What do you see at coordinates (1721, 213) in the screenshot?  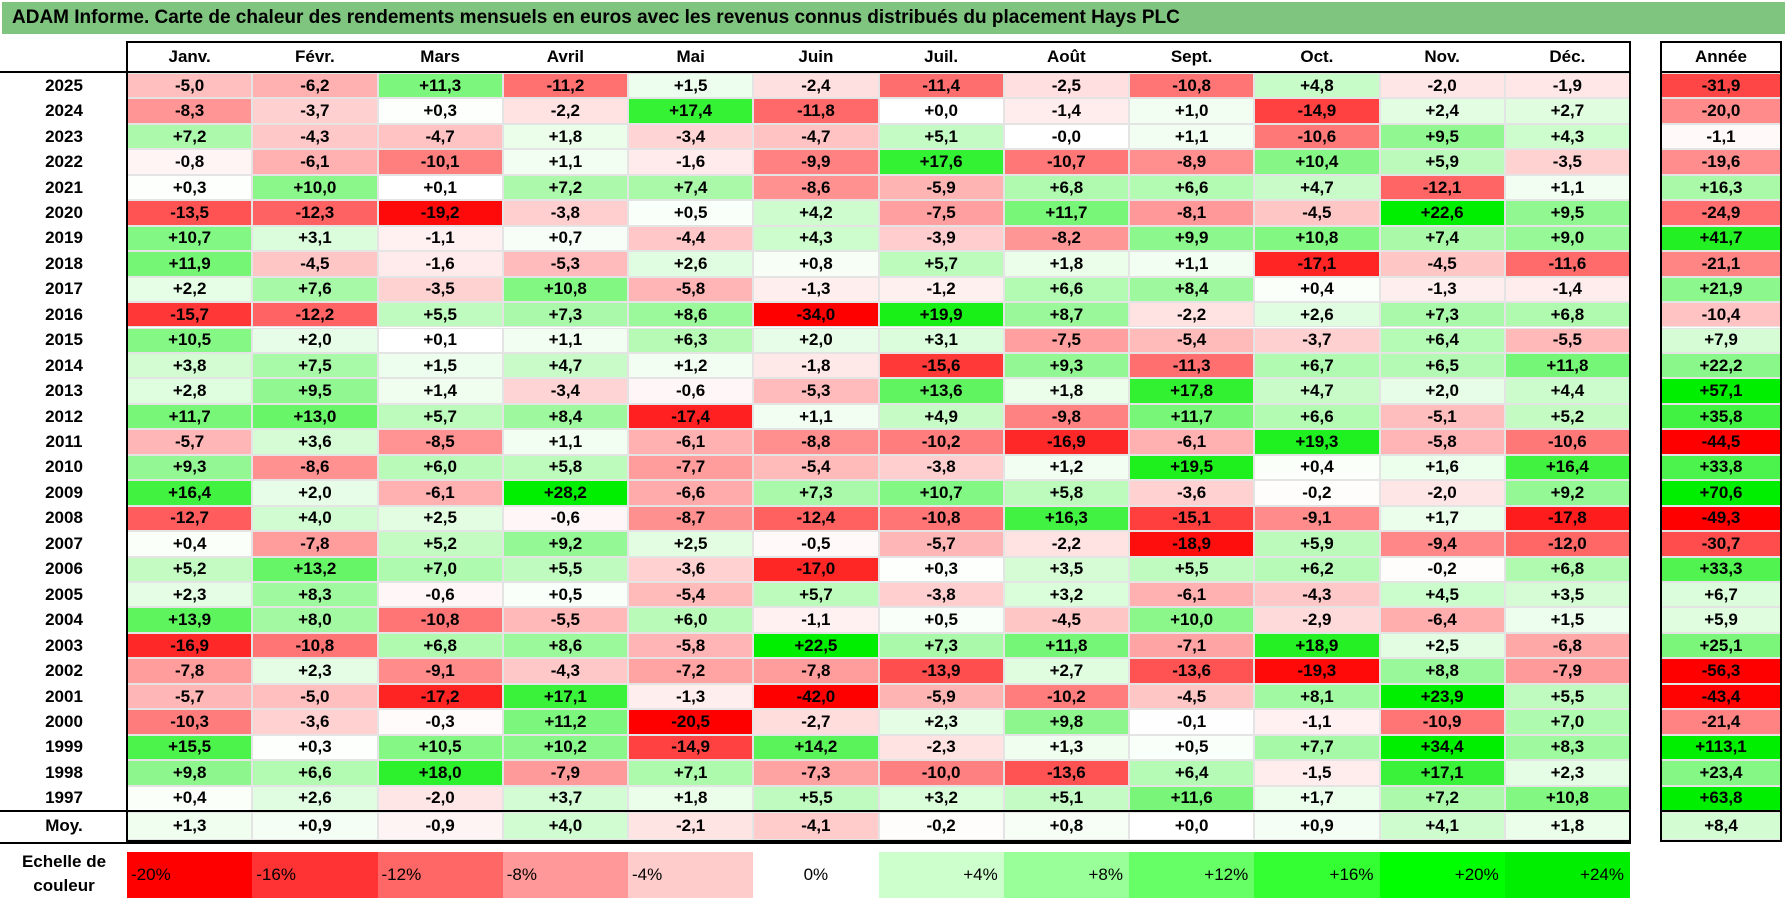 I see `annual-cell: -24,9` at bounding box center [1721, 213].